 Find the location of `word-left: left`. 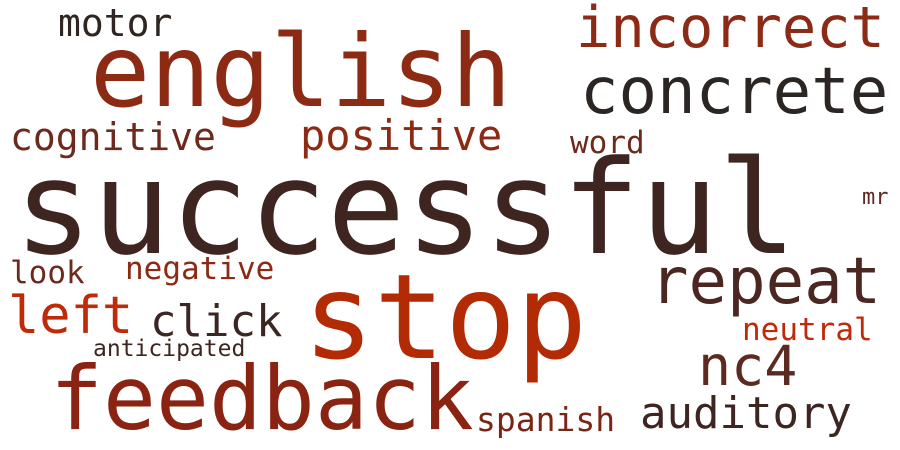

word-left: left is located at coordinates (71, 316).